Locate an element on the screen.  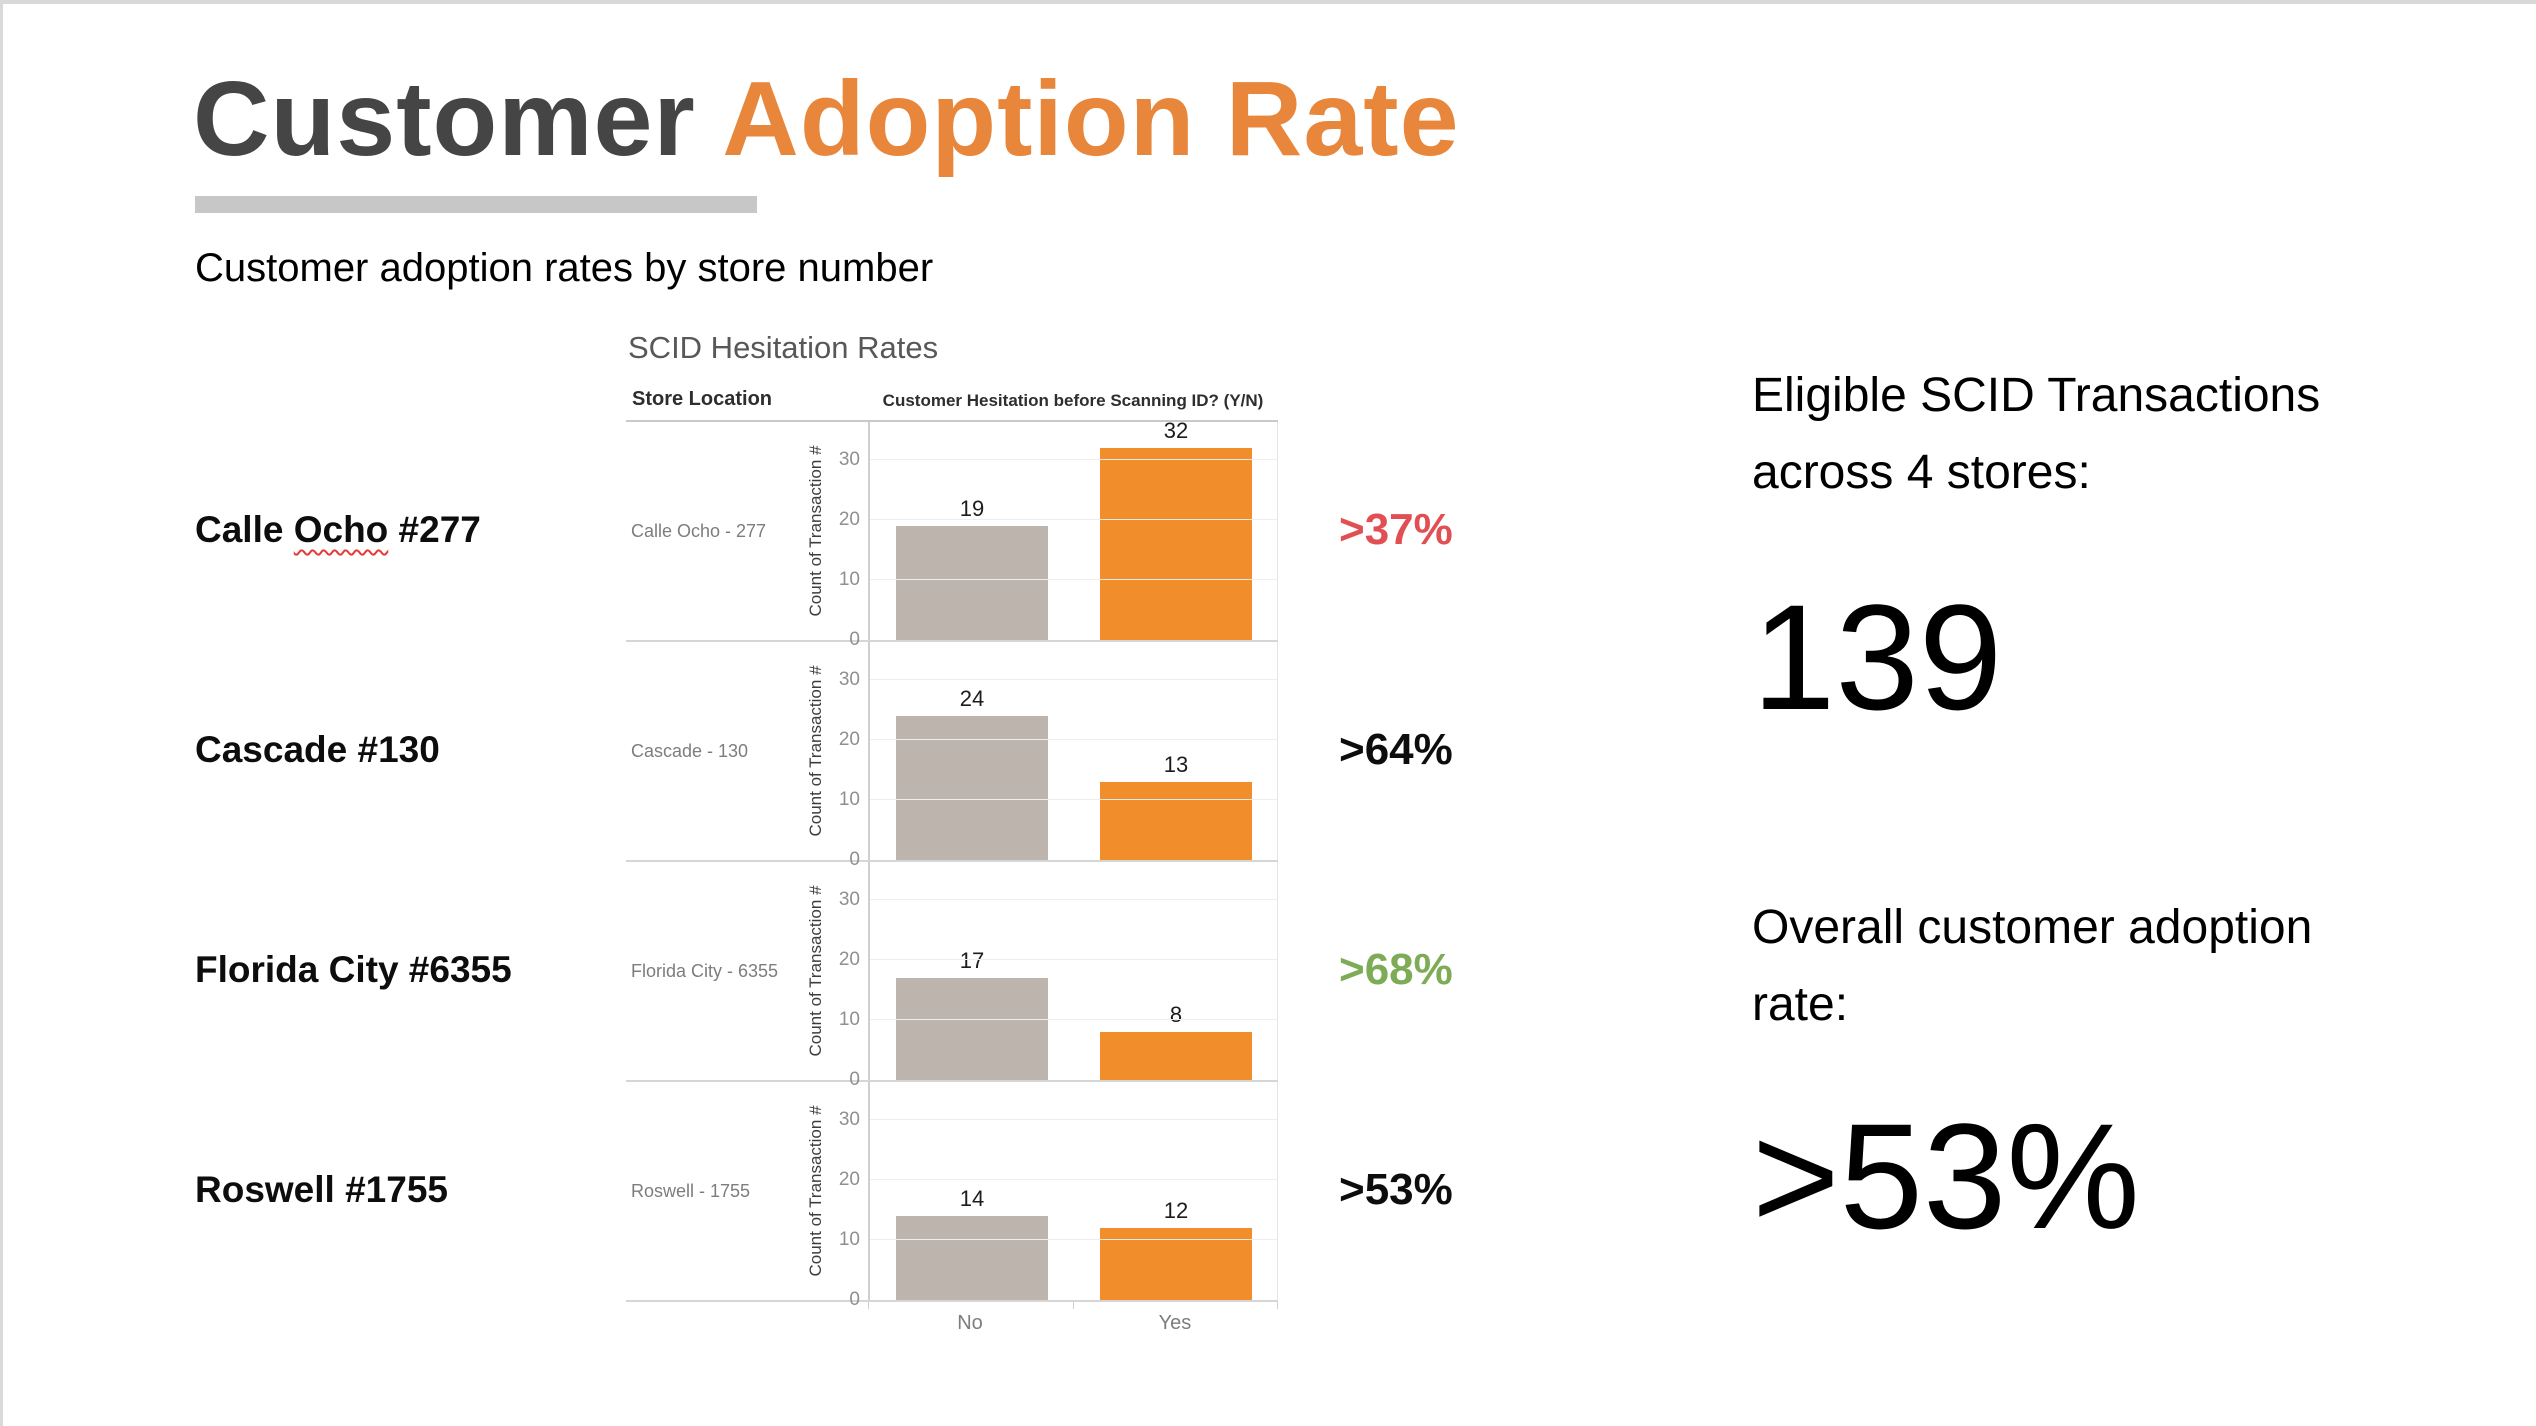
adoption-rate-value: >53% is located at coordinates (1396, 1189).